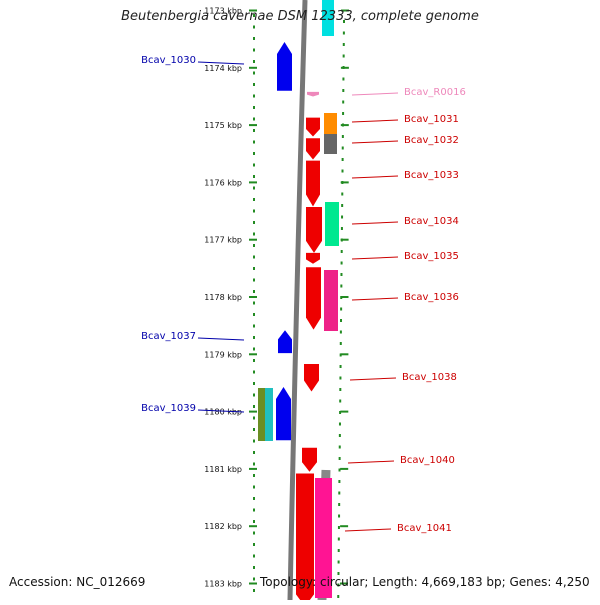 The image size is (600, 605). What do you see at coordinates (431, 297) in the screenshot?
I see `gene-label-bcav_1036: Bcav_1036` at bounding box center [431, 297].